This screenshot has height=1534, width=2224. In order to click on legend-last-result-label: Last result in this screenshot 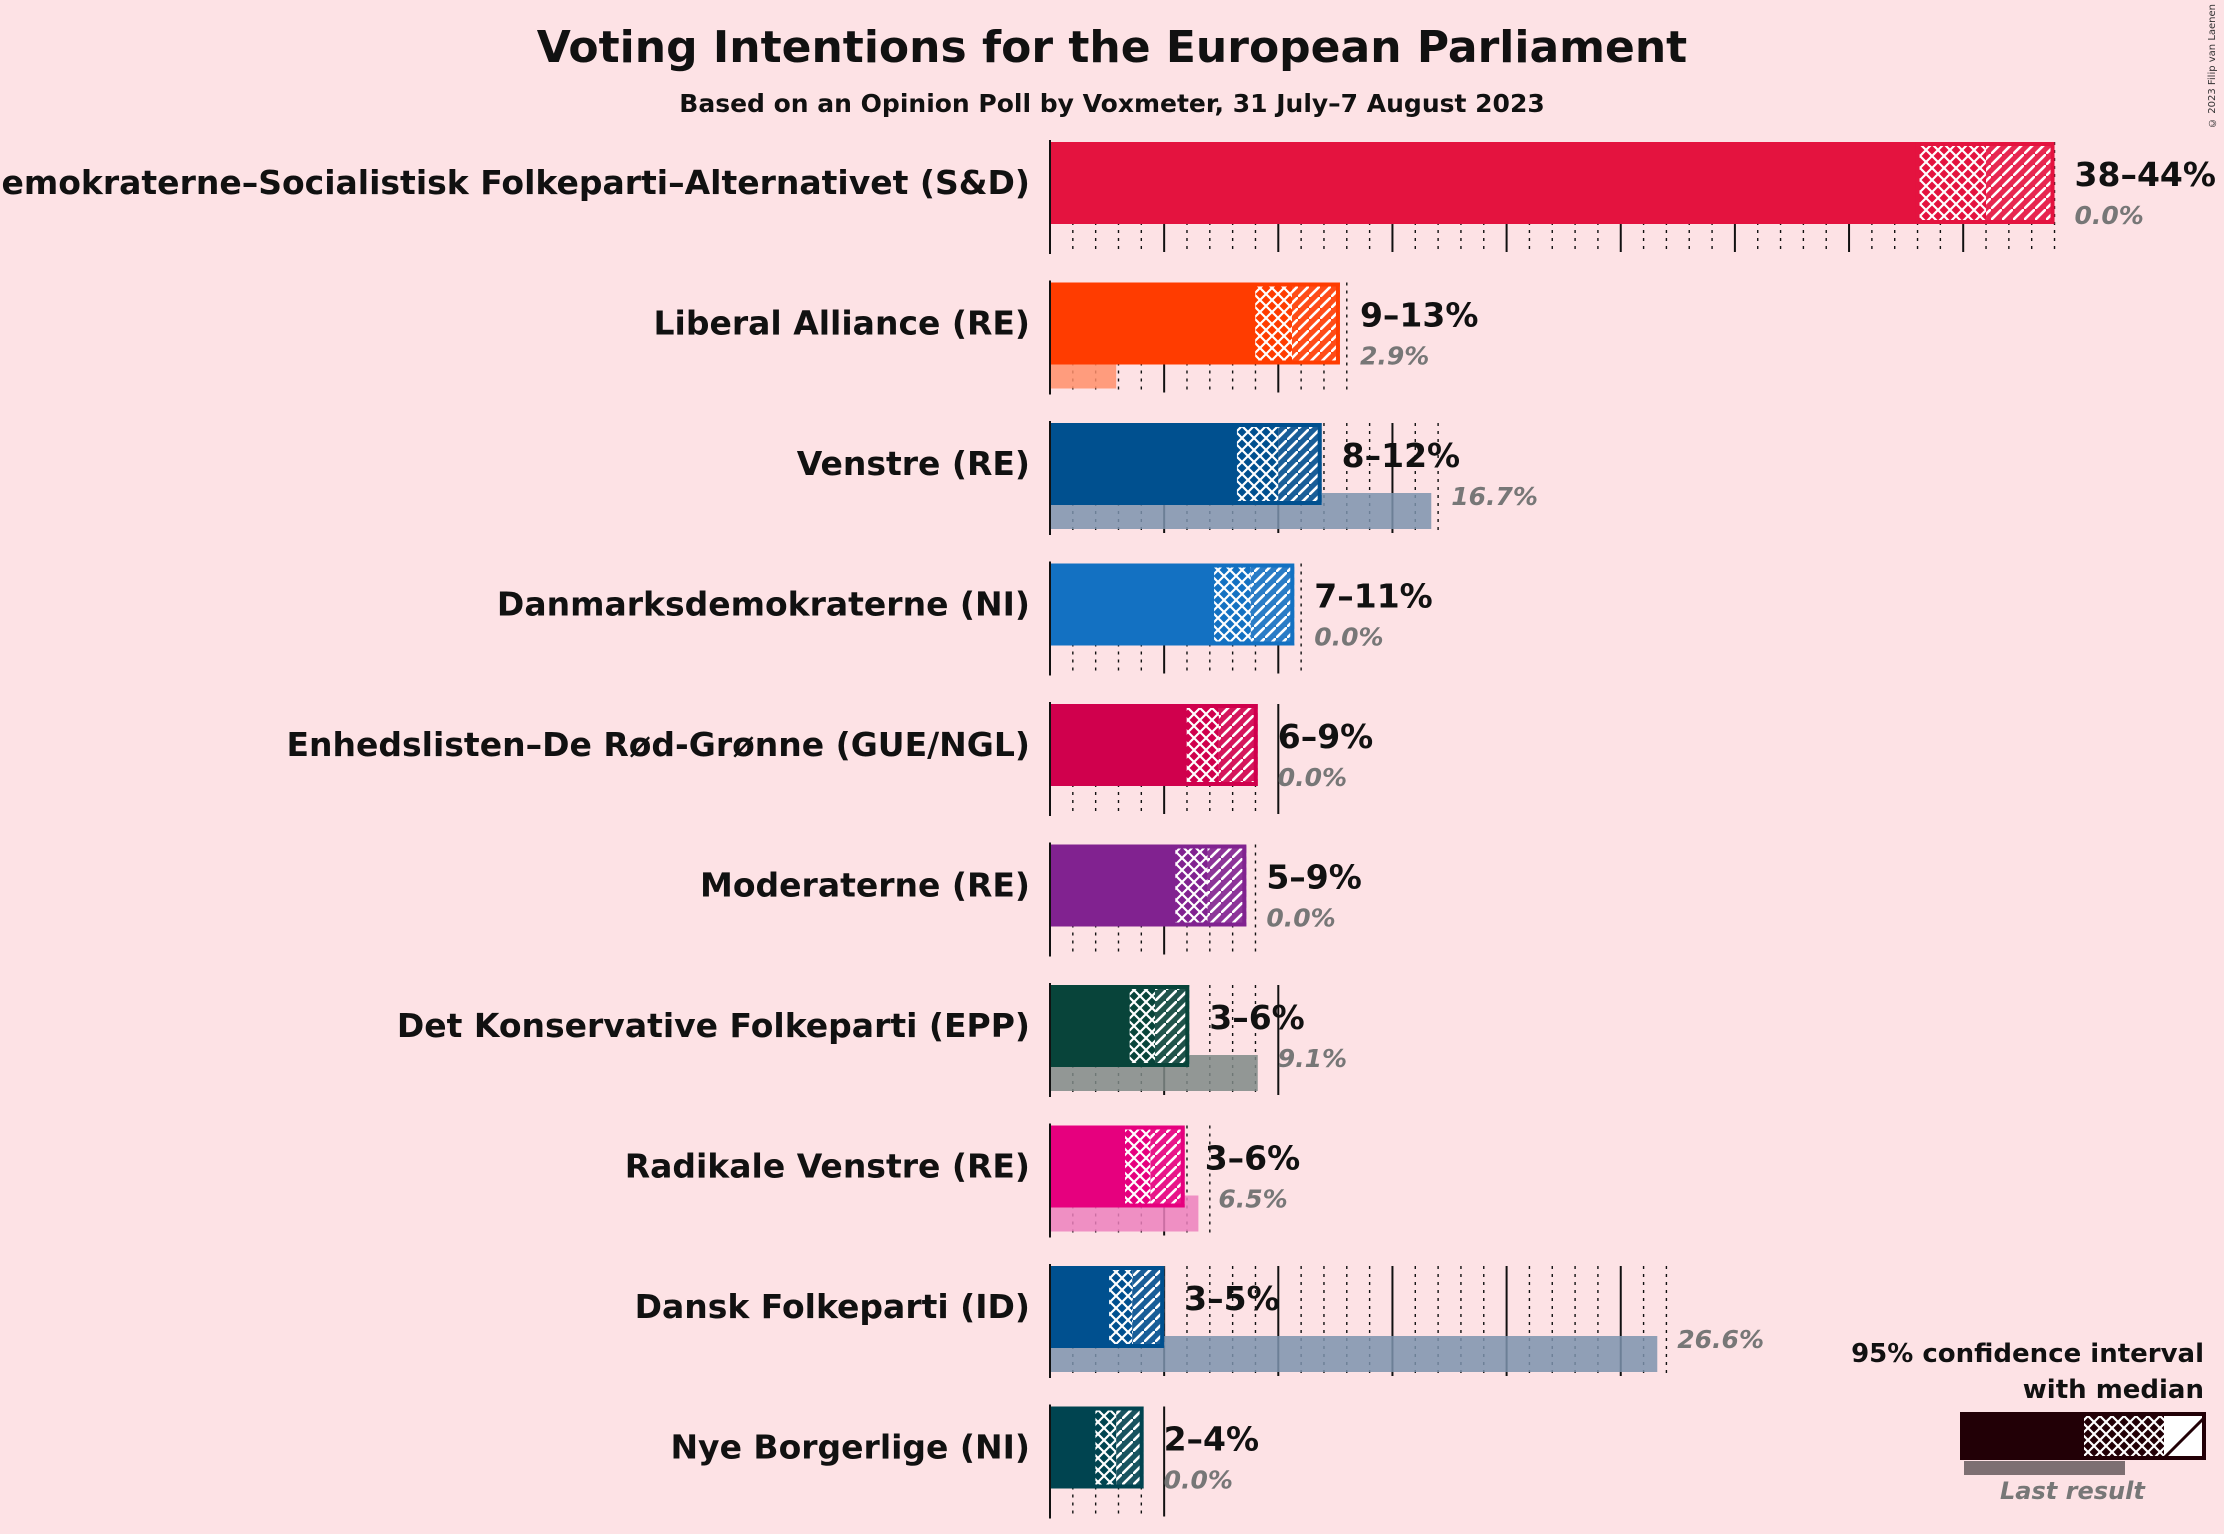, I will do `click(2072, 1491)`.